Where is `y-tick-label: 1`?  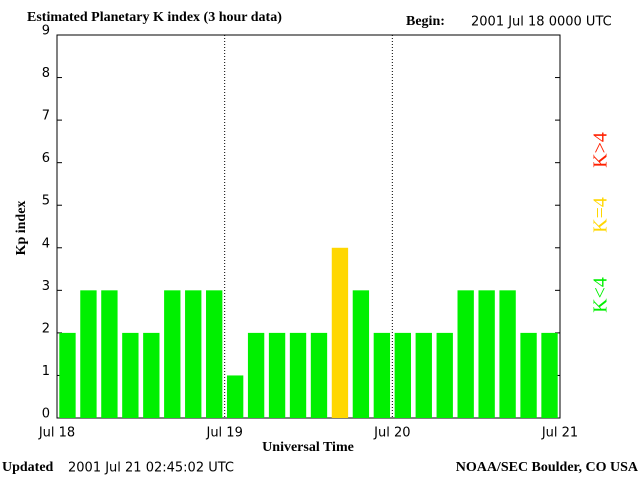 y-tick-label: 1 is located at coordinates (46, 371).